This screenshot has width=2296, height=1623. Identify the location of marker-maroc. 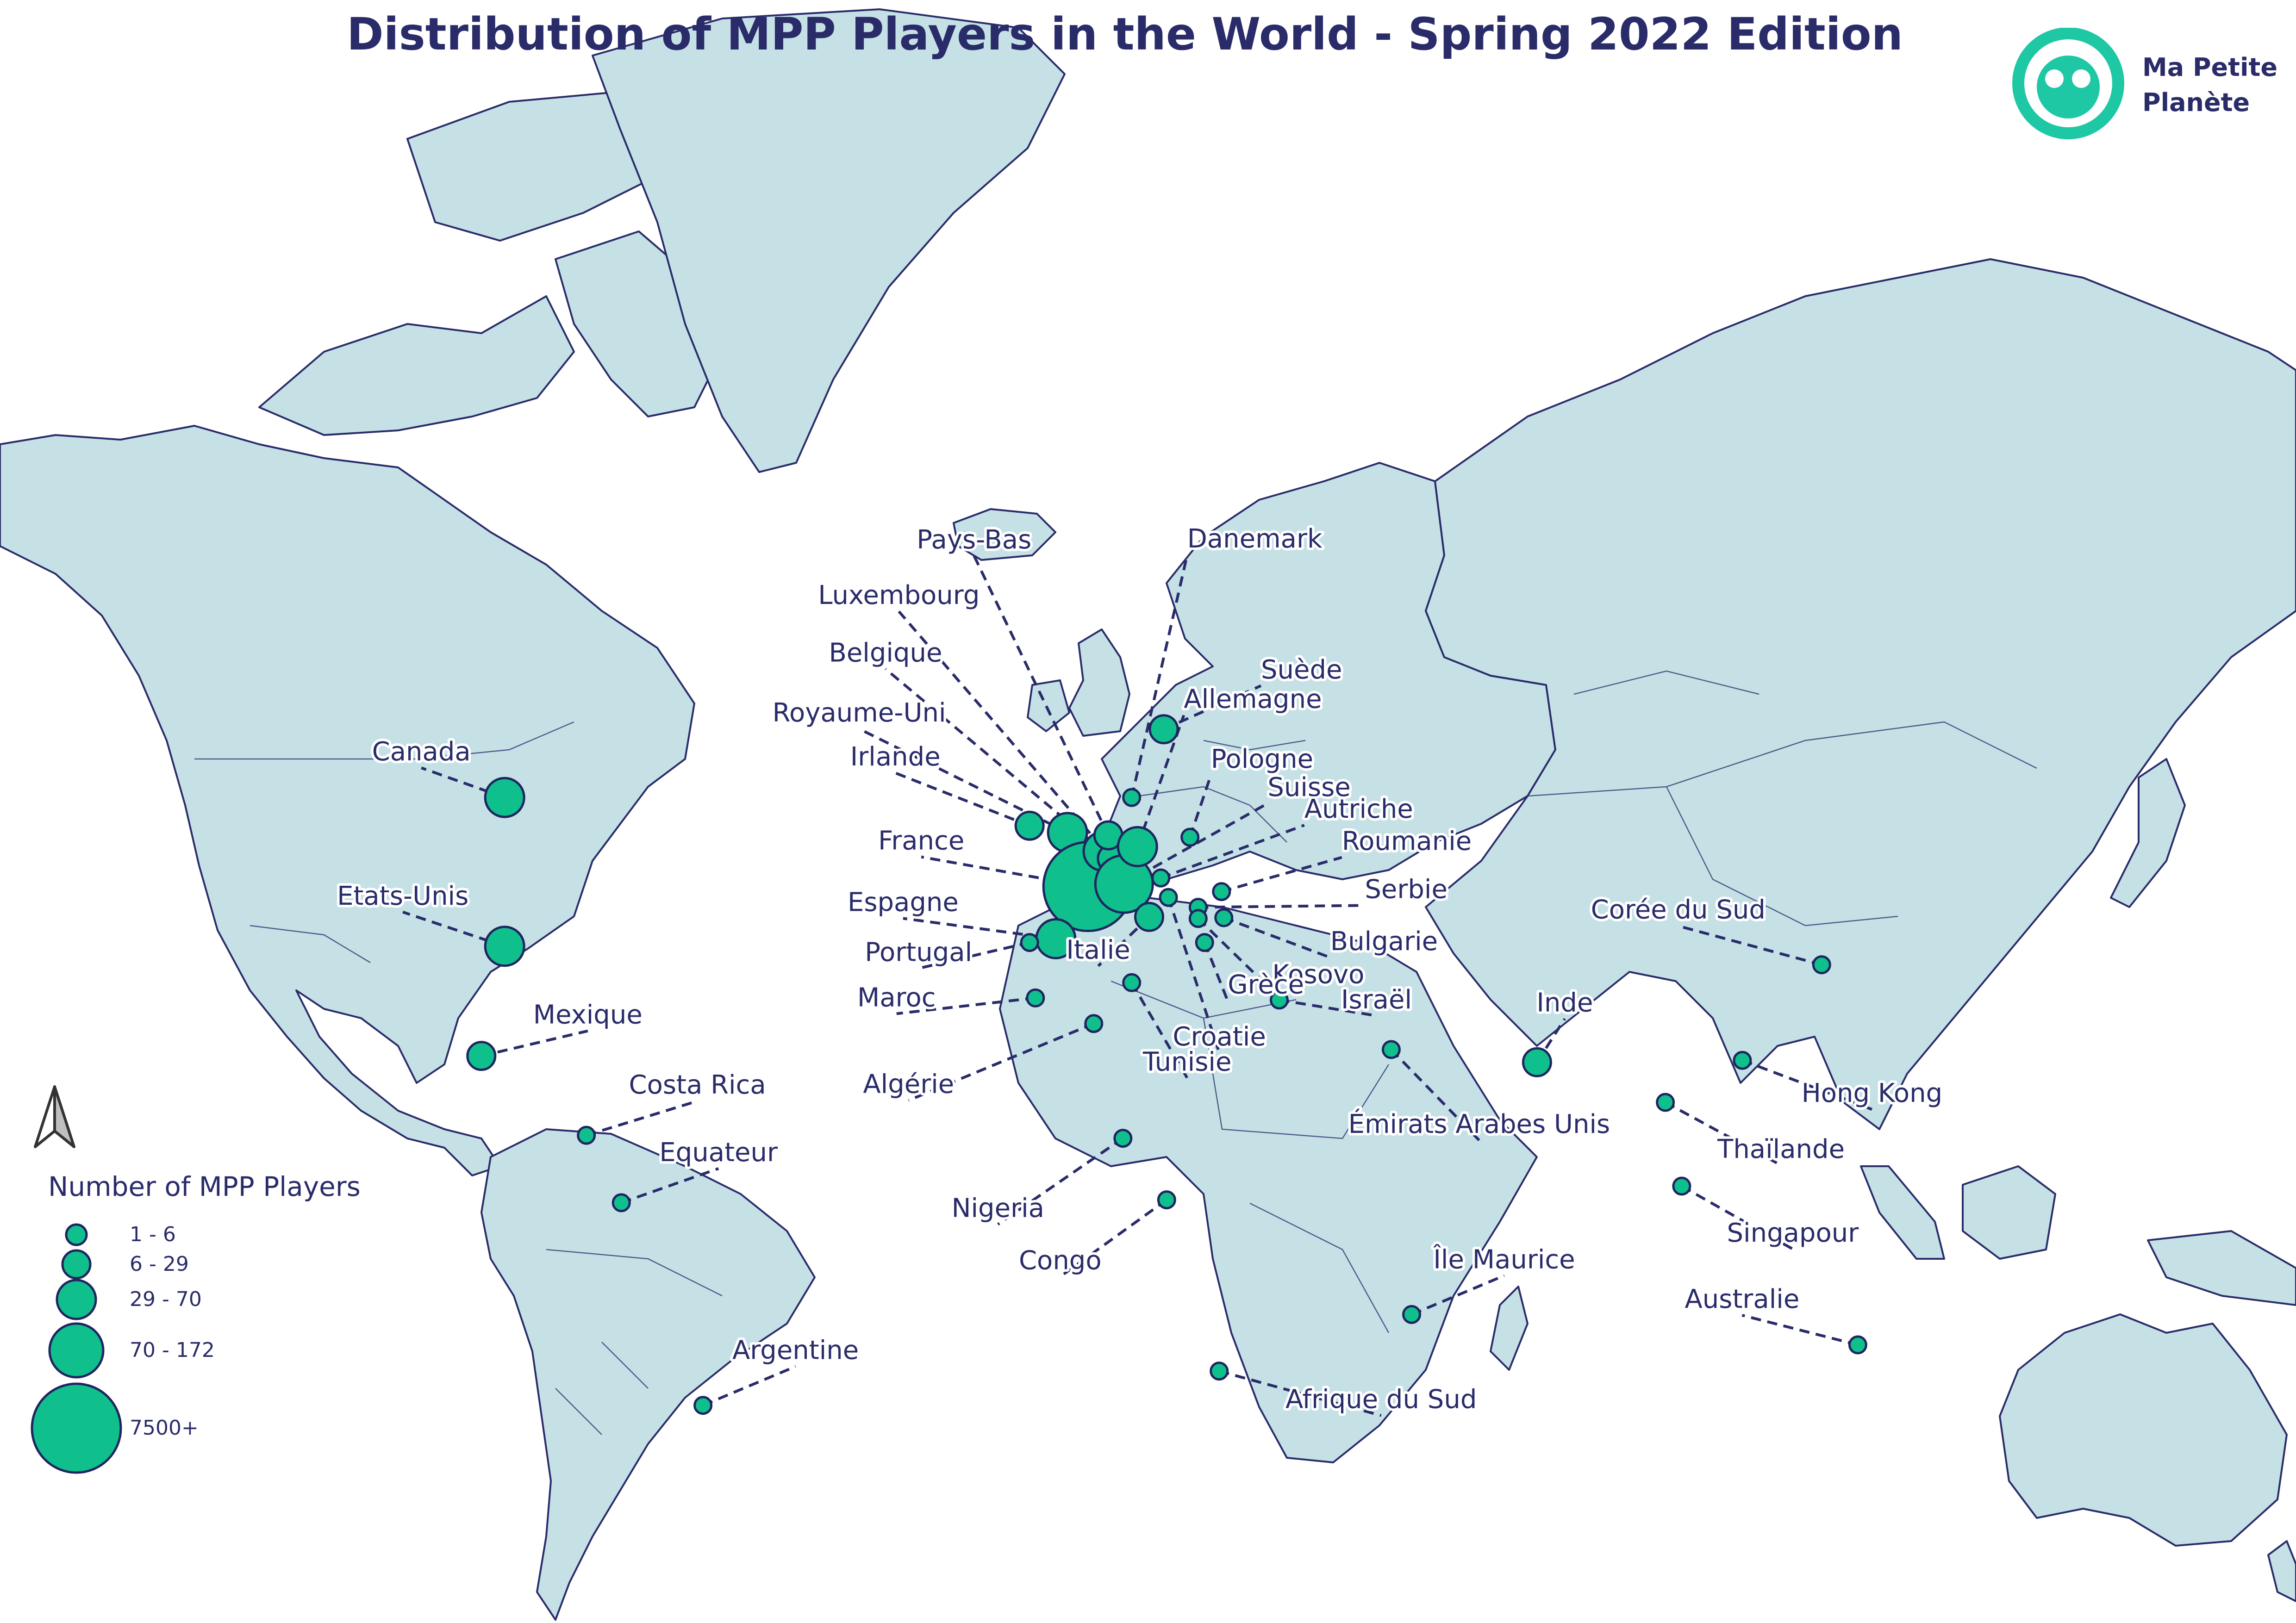
(1035, 997).